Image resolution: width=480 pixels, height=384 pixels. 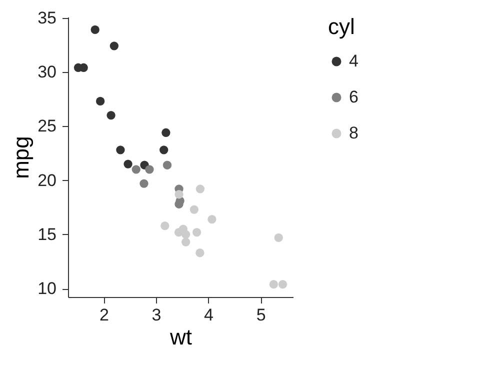 I want to click on x-axis-title: wt, so click(x=180, y=337).